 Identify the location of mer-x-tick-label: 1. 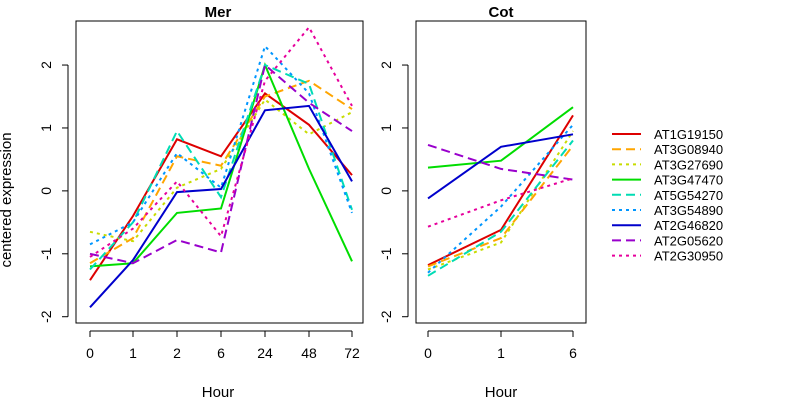
(133, 353).